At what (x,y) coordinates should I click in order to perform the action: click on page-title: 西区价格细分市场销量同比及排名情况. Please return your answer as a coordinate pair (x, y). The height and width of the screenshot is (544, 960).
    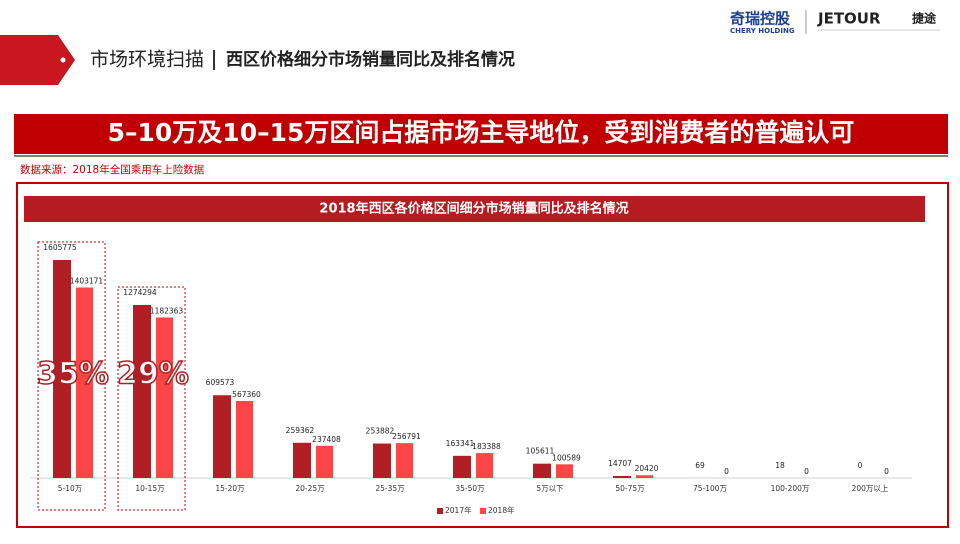
    Looking at the image, I should click on (370, 59).